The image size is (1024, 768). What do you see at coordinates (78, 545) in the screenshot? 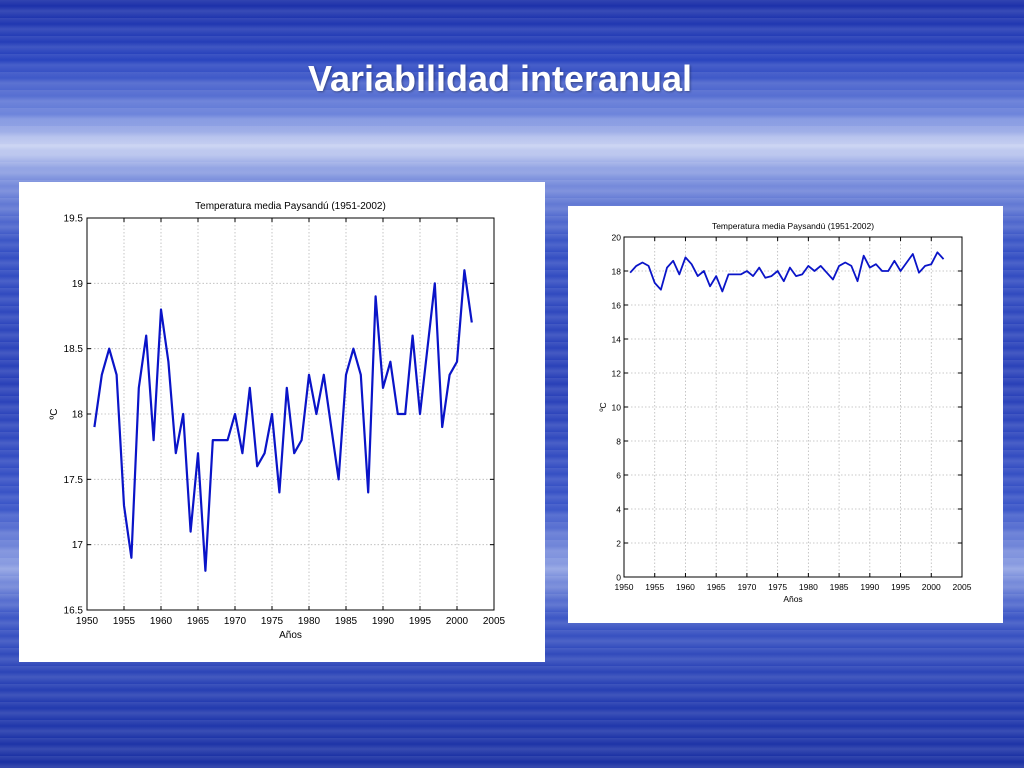
I see `y-tick-label: 17` at bounding box center [78, 545].